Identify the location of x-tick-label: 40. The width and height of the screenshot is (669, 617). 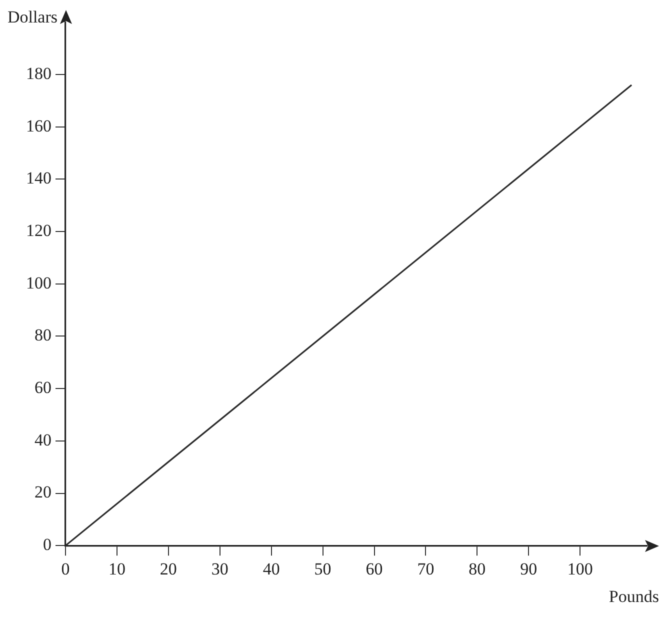
(271, 568).